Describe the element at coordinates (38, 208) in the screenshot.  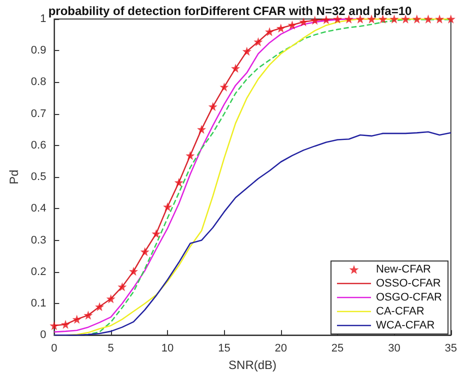
I see `y-tick-label: 0.4` at that location.